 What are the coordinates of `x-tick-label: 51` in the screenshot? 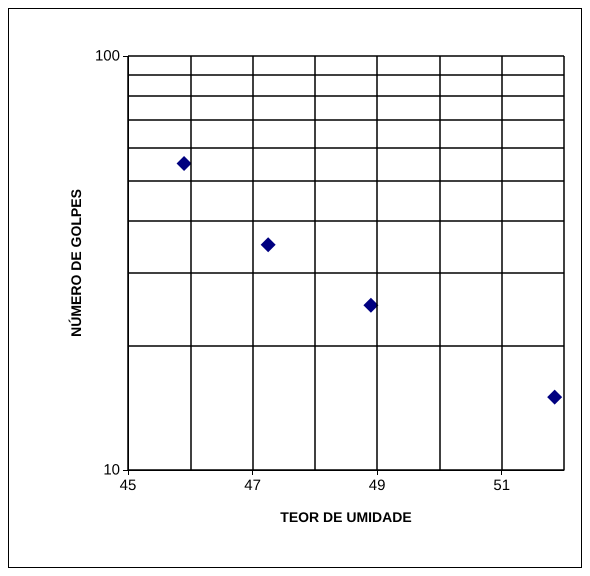 It's located at (501, 485).